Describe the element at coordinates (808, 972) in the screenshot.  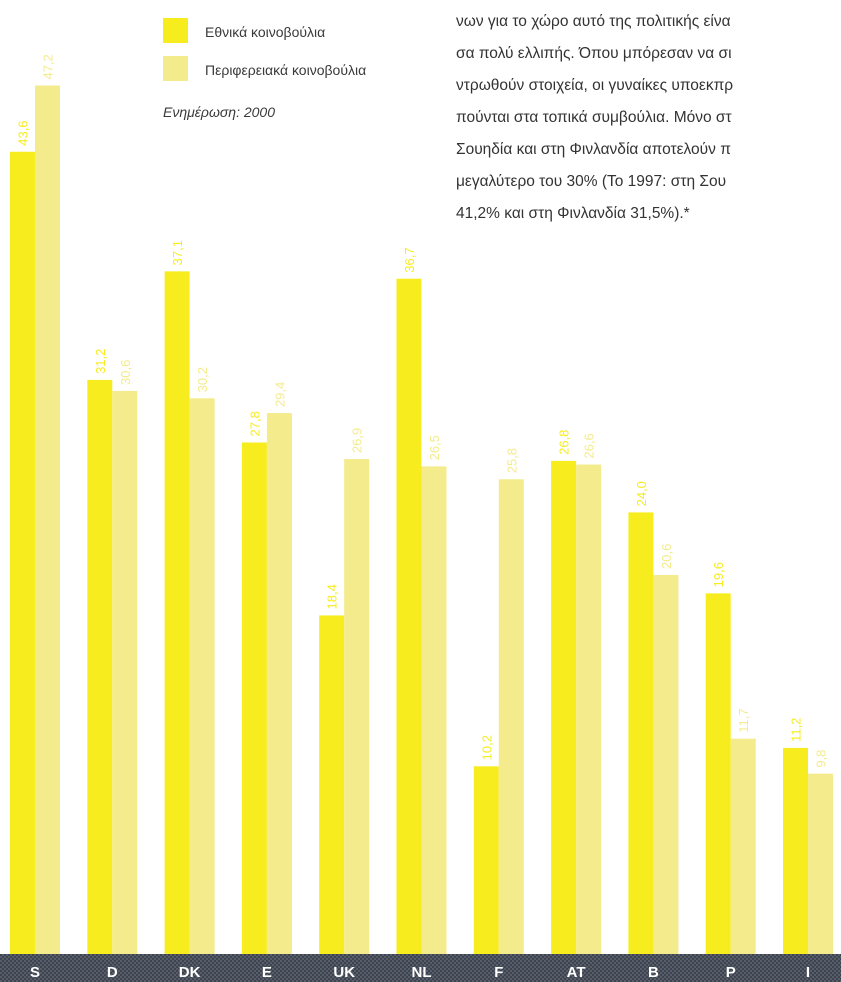
I see `category-label-i: I` at that location.